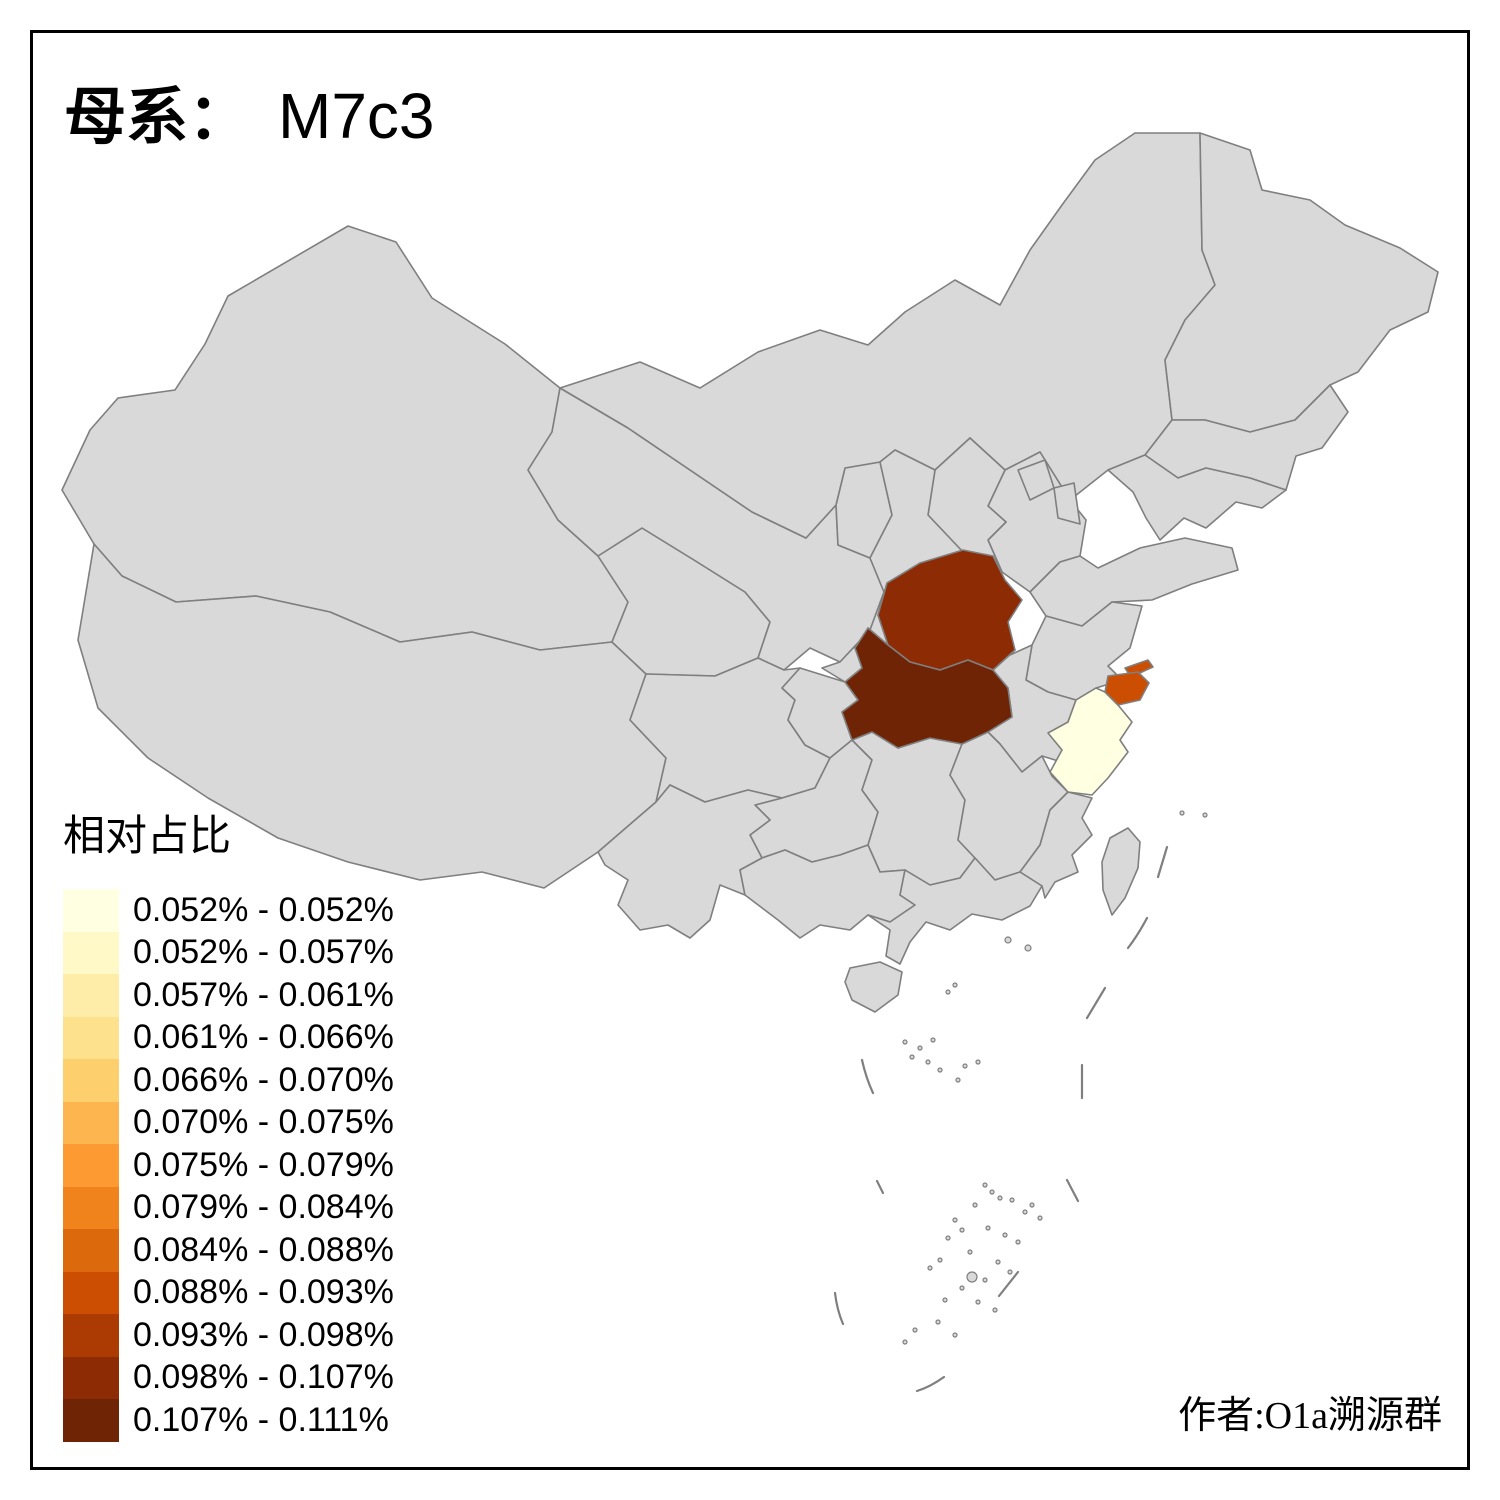  What do you see at coordinates (263, 994) in the screenshot?
I see `legend-label: 0.057% - 0.061%` at bounding box center [263, 994].